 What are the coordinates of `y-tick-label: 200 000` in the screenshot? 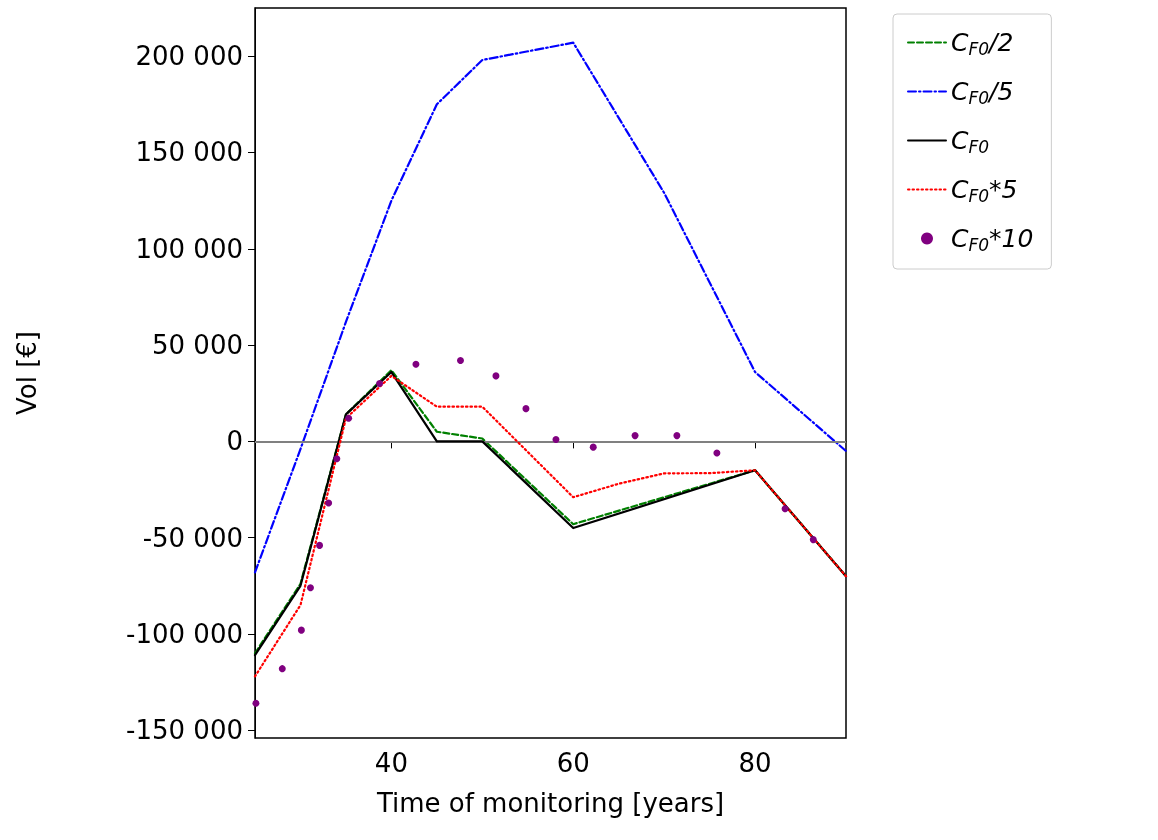 It's located at (189, 56).